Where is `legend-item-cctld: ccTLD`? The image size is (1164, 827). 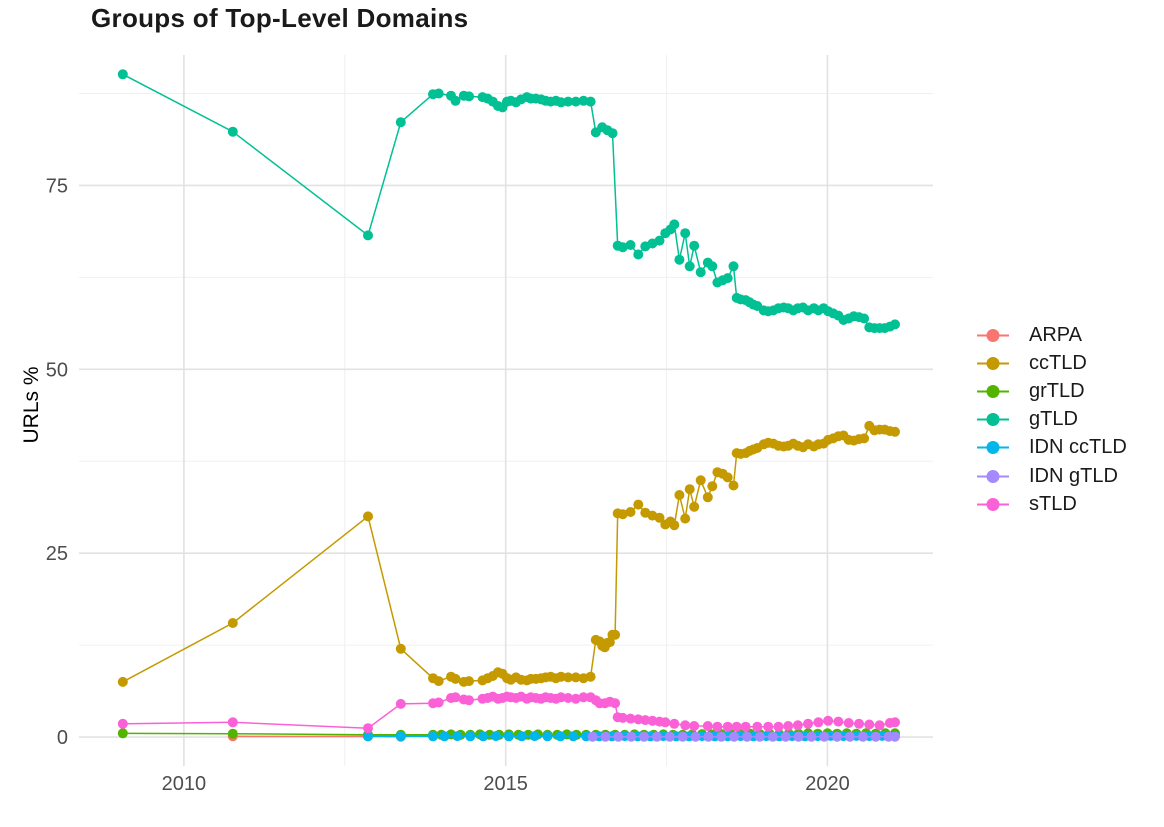
legend-item-cctld: ccTLD is located at coordinates (1052, 363).